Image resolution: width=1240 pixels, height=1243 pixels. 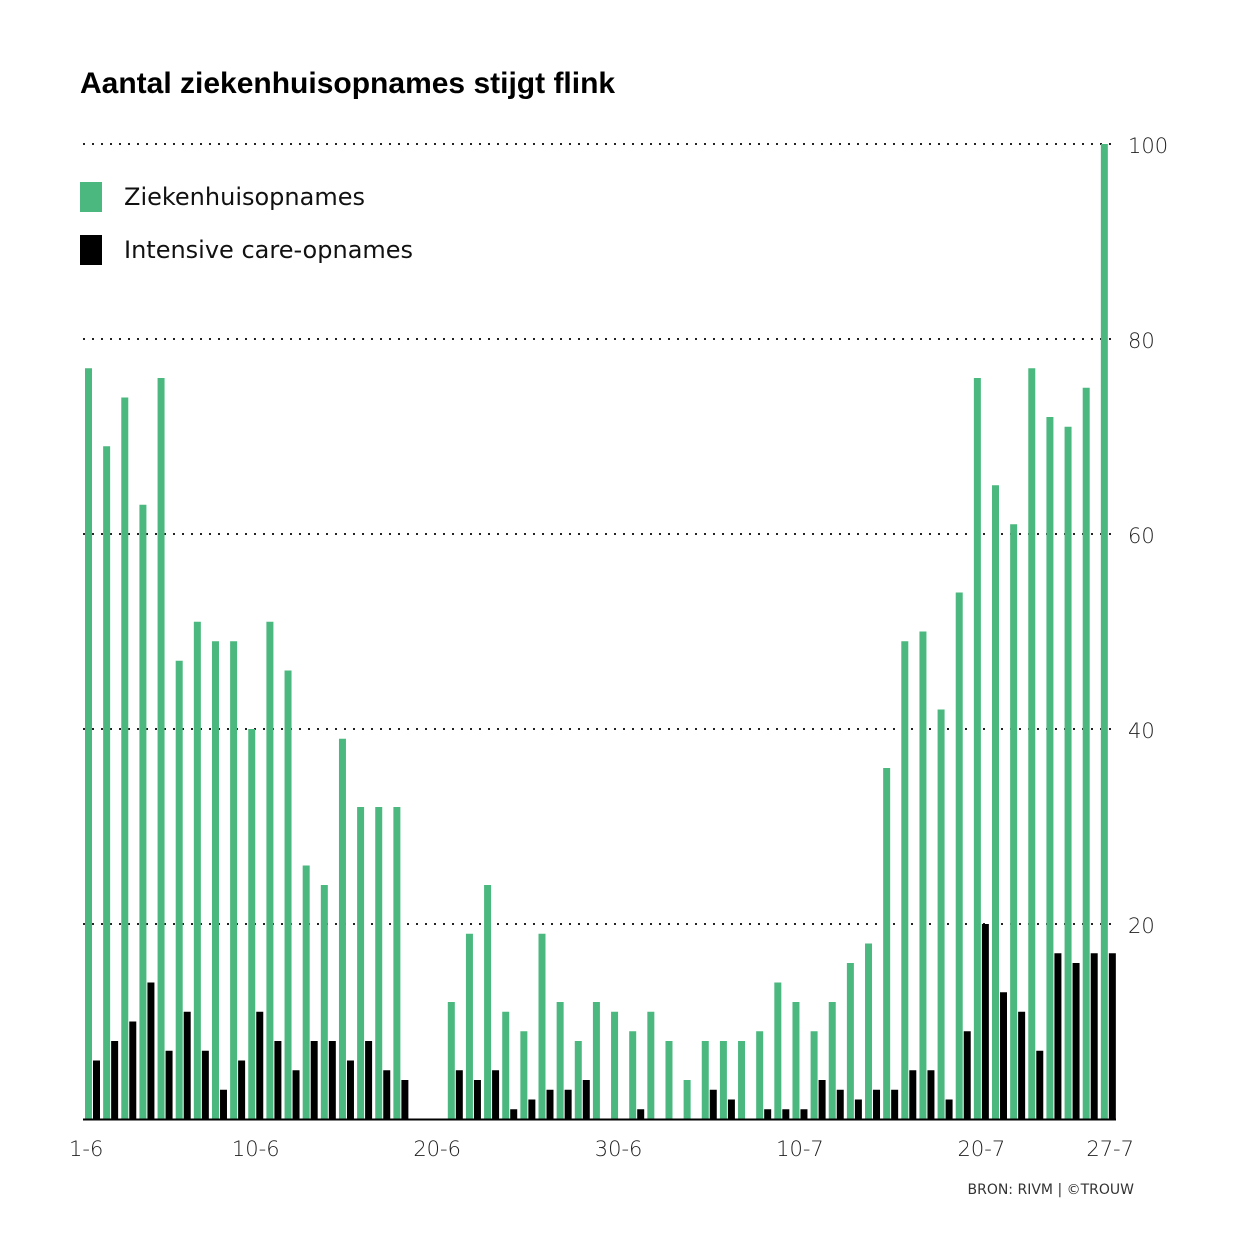 What do you see at coordinates (246, 223) in the screenshot?
I see `legend: Ziekenhuisopnames Intensive care-opnames` at bounding box center [246, 223].